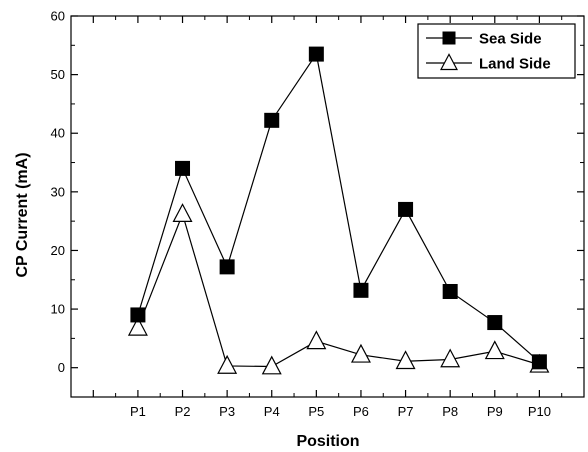 This screenshot has width=588, height=452. Describe the element at coordinates (58, 74) in the screenshot. I see `y-tick-label: 50` at that location.